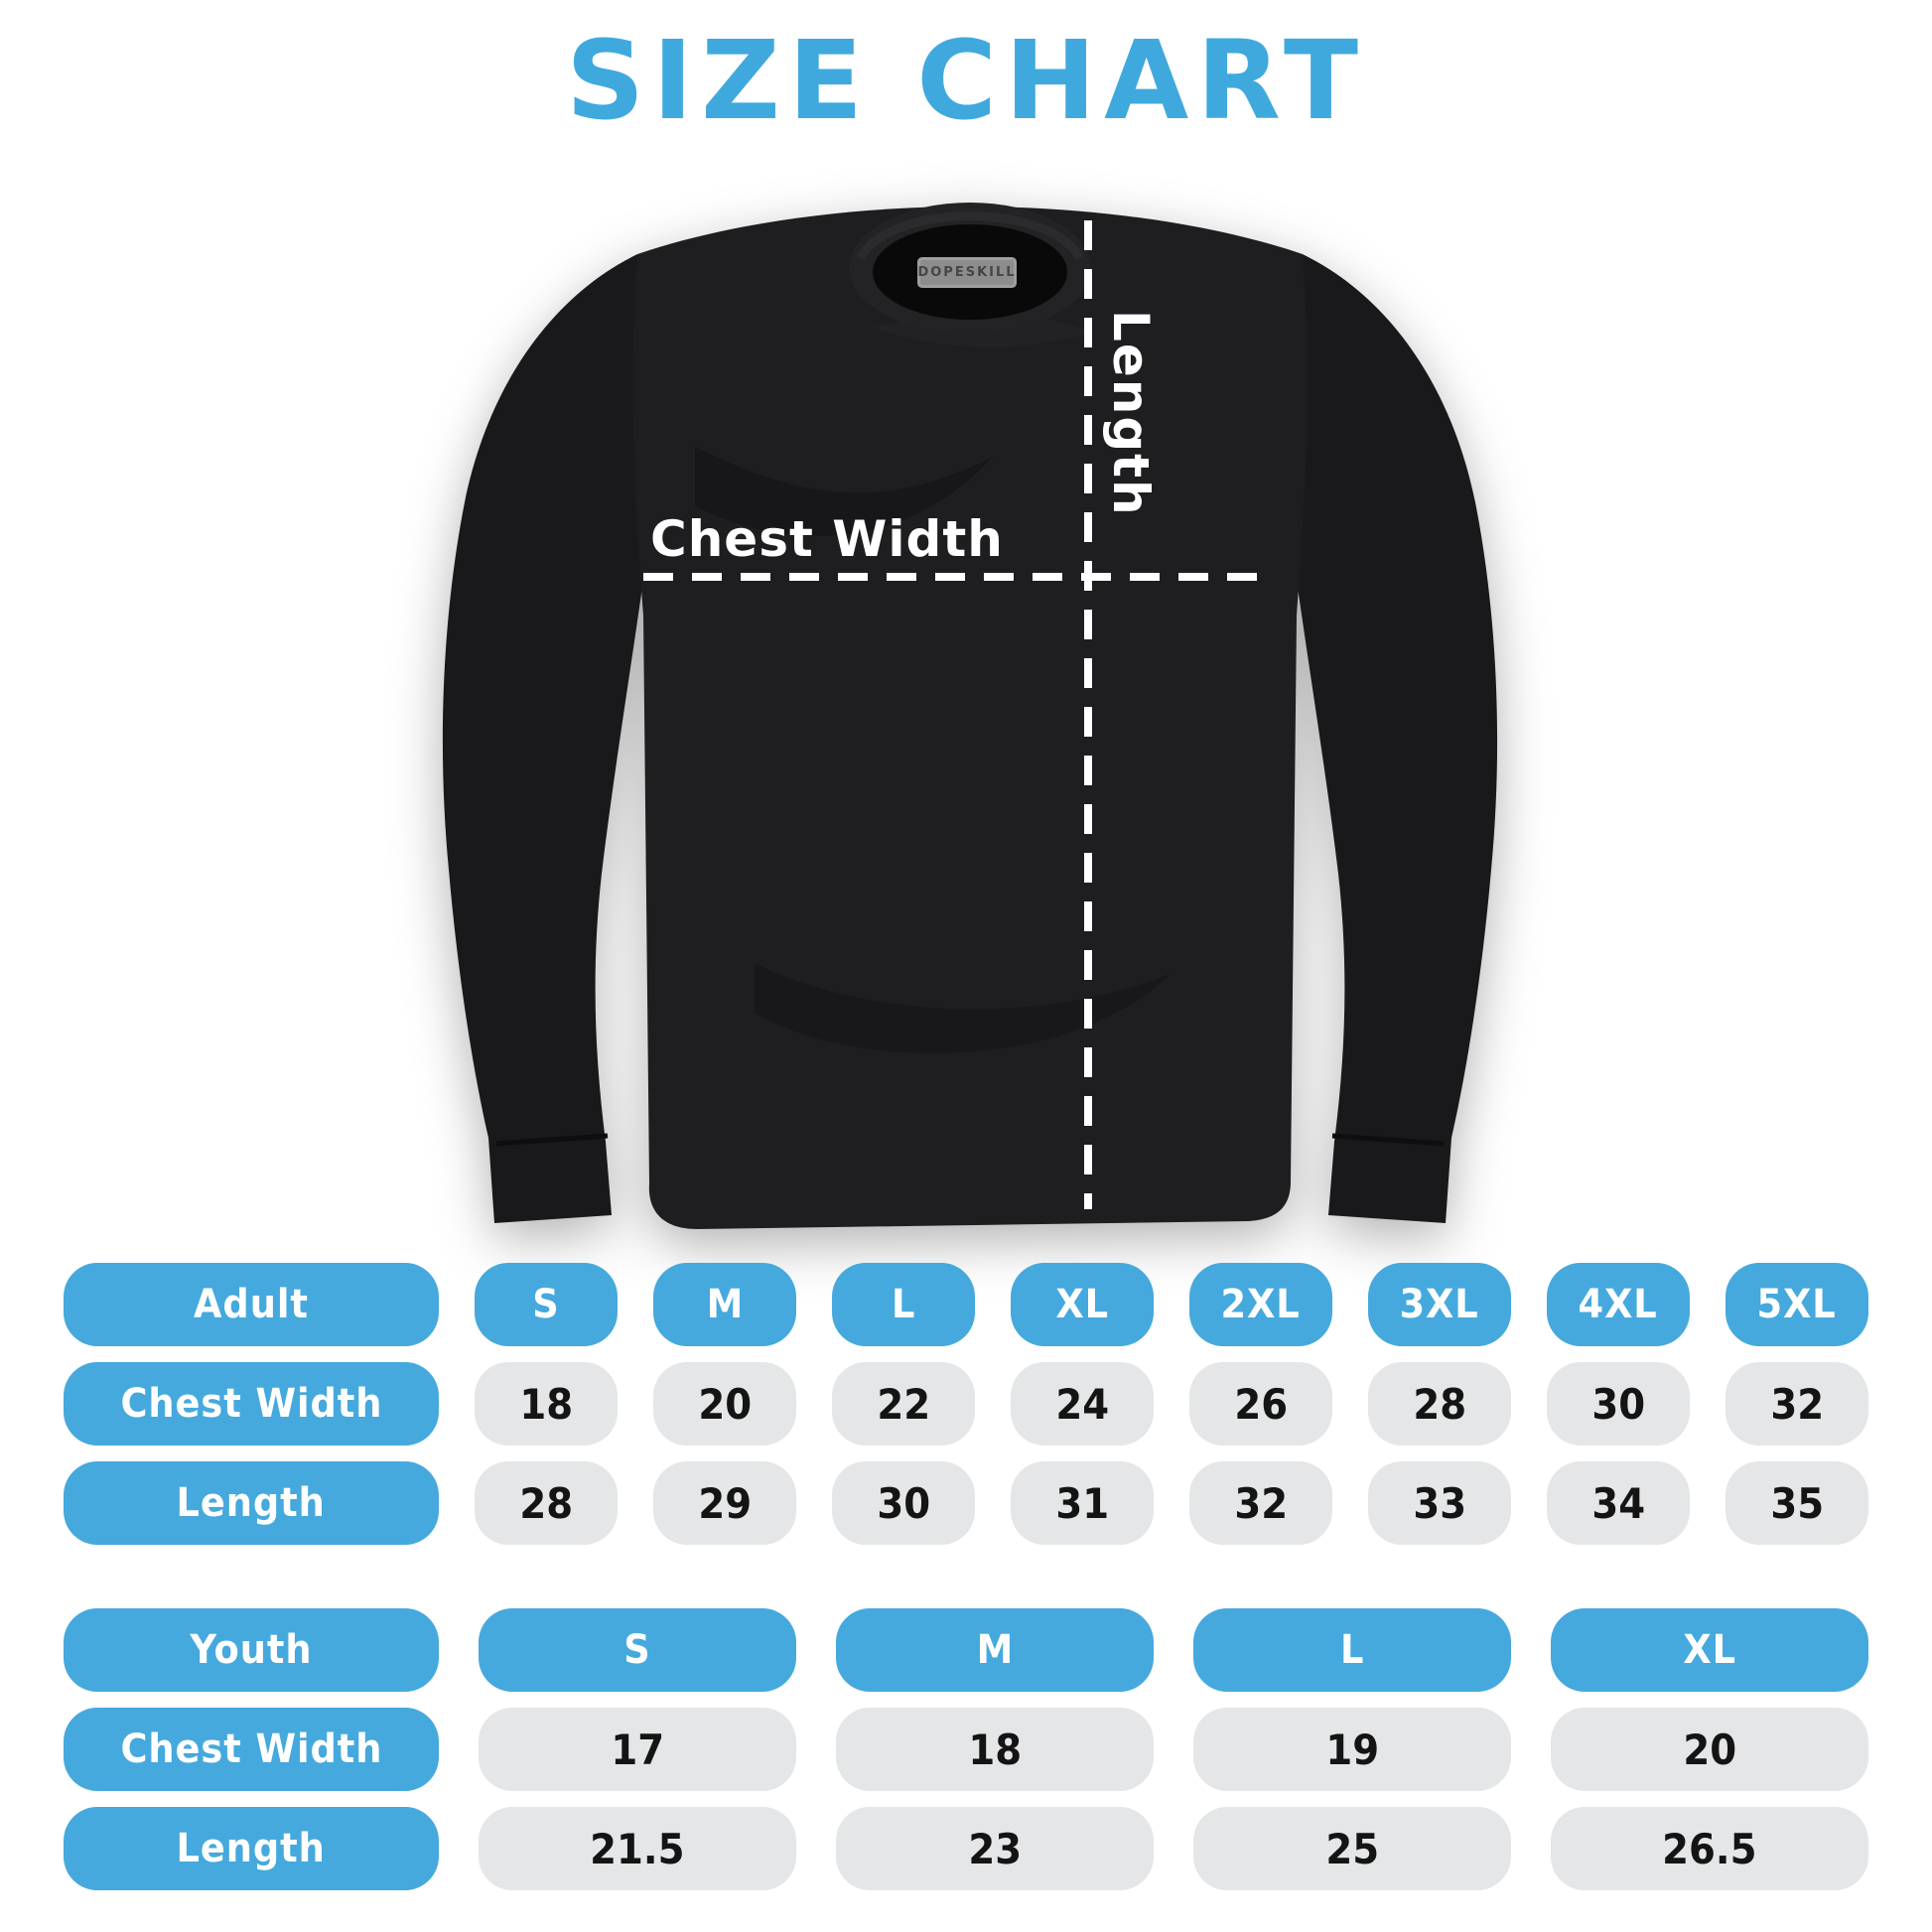  What do you see at coordinates (724, 1503) in the screenshot?
I see `size-cell: 29` at bounding box center [724, 1503].